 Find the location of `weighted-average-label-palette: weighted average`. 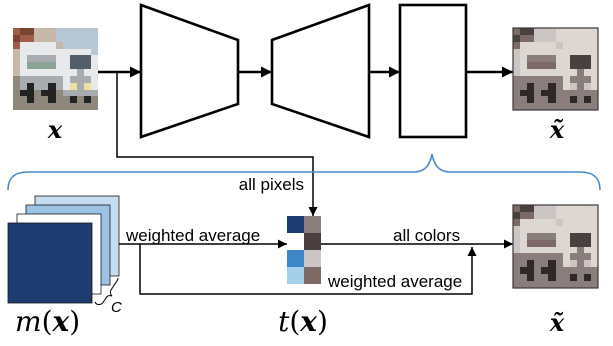

weighted-average-label-palette: weighted average is located at coordinates (192, 235).